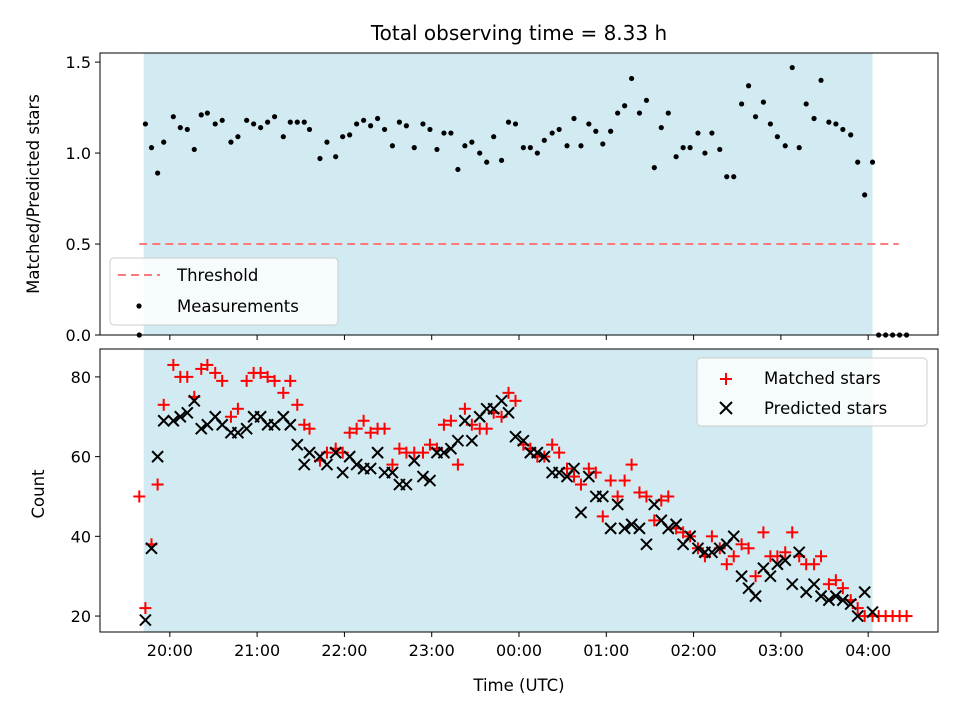 This screenshot has width=960, height=720. What do you see at coordinates (83, 199) in the screenshot?
I see `top-y-ticks: 0.0 0.5 1.0 1.5` at bounding box center [83, 199].